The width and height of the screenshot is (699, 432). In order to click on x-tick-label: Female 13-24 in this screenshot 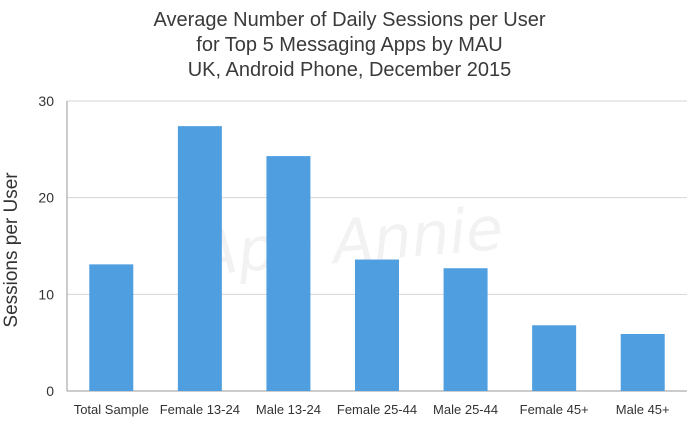, I will do `click(200, 409)`.